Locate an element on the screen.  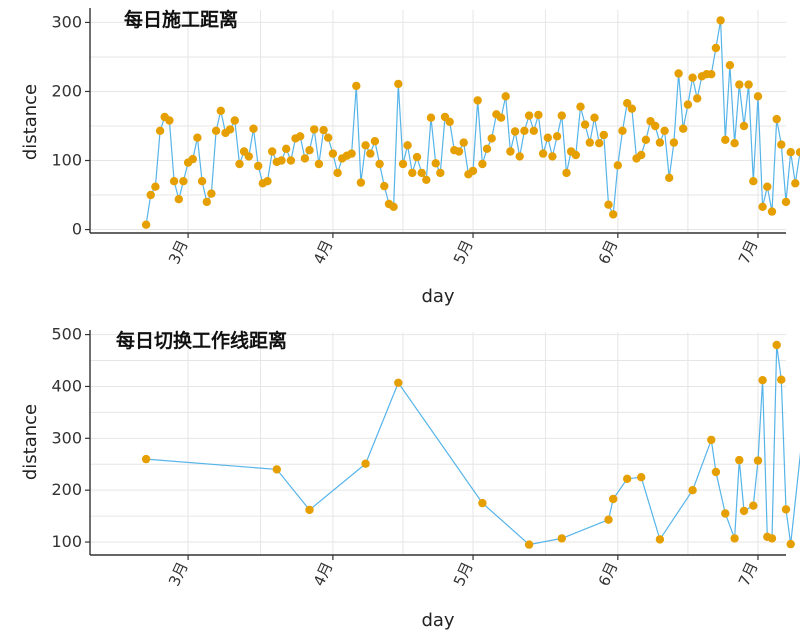
y-tick-label: 400 is located at coordinates (66, 385).